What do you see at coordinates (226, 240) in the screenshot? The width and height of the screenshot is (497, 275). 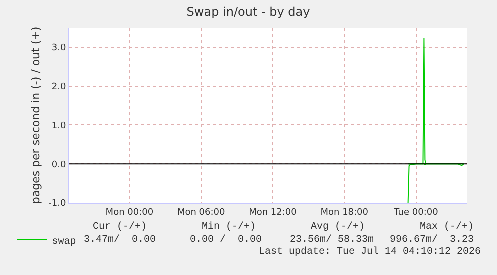 I see `text: 0.00 / 0.00` at bounding box center [226, 240].